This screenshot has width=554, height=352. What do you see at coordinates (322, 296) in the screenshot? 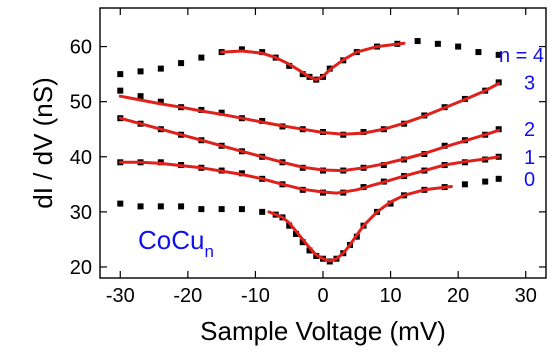
I see `x-tick-label: 0` at bounding box center [322, 296].